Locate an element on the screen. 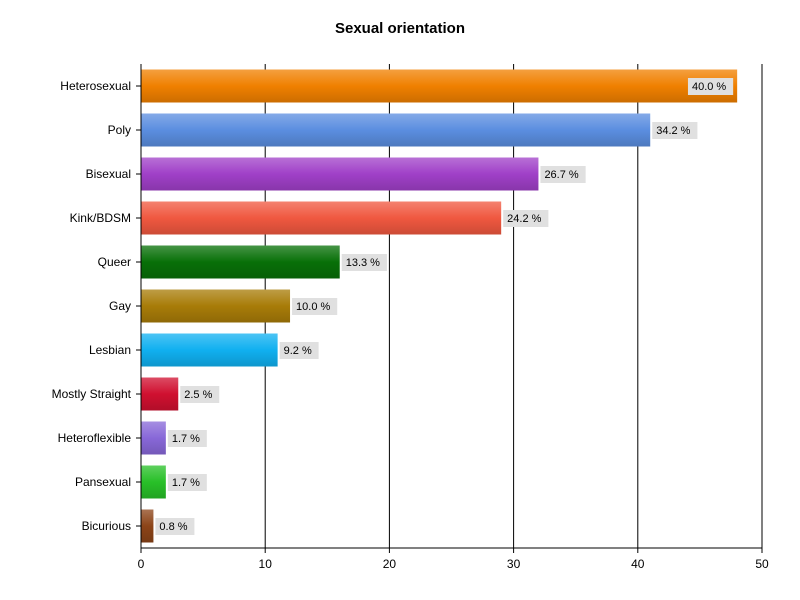  data-label: 0.8 % is located at coordinates (173, 527).